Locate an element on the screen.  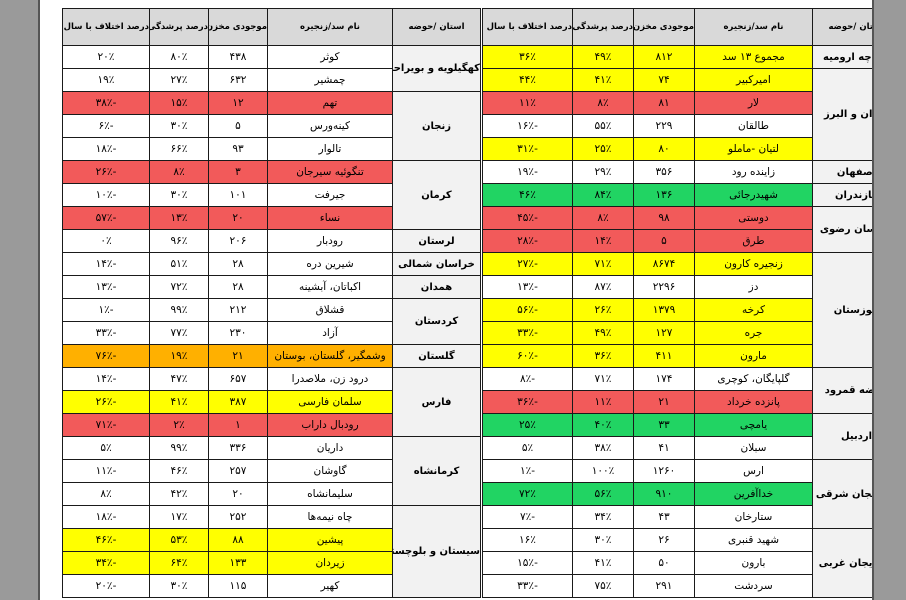
dam-cell: پانزده خرداد is located at coordinates (753, 402).